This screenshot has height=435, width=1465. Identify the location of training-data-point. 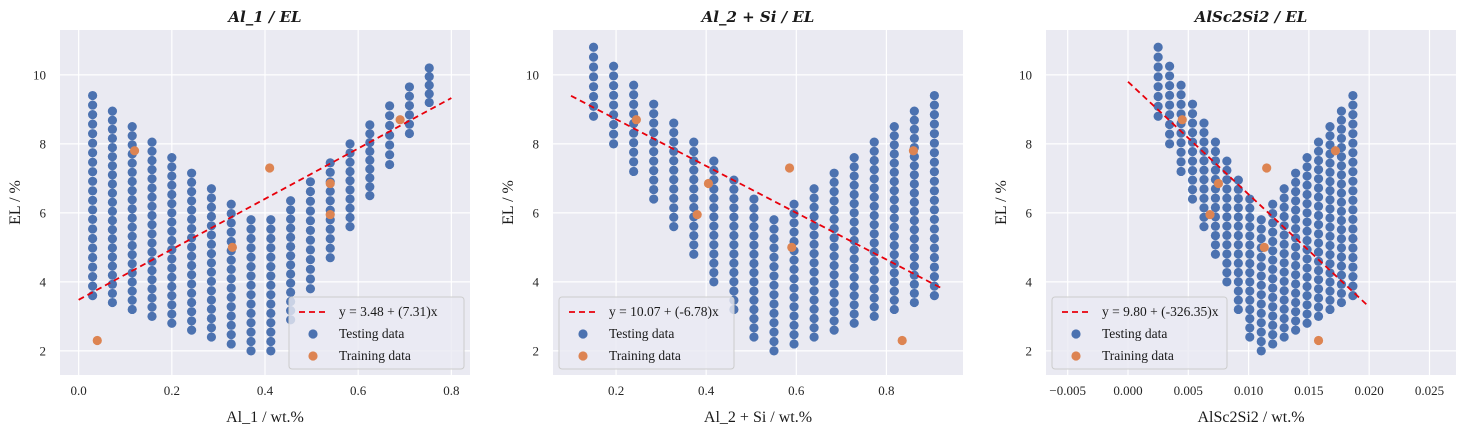
(330, 183).